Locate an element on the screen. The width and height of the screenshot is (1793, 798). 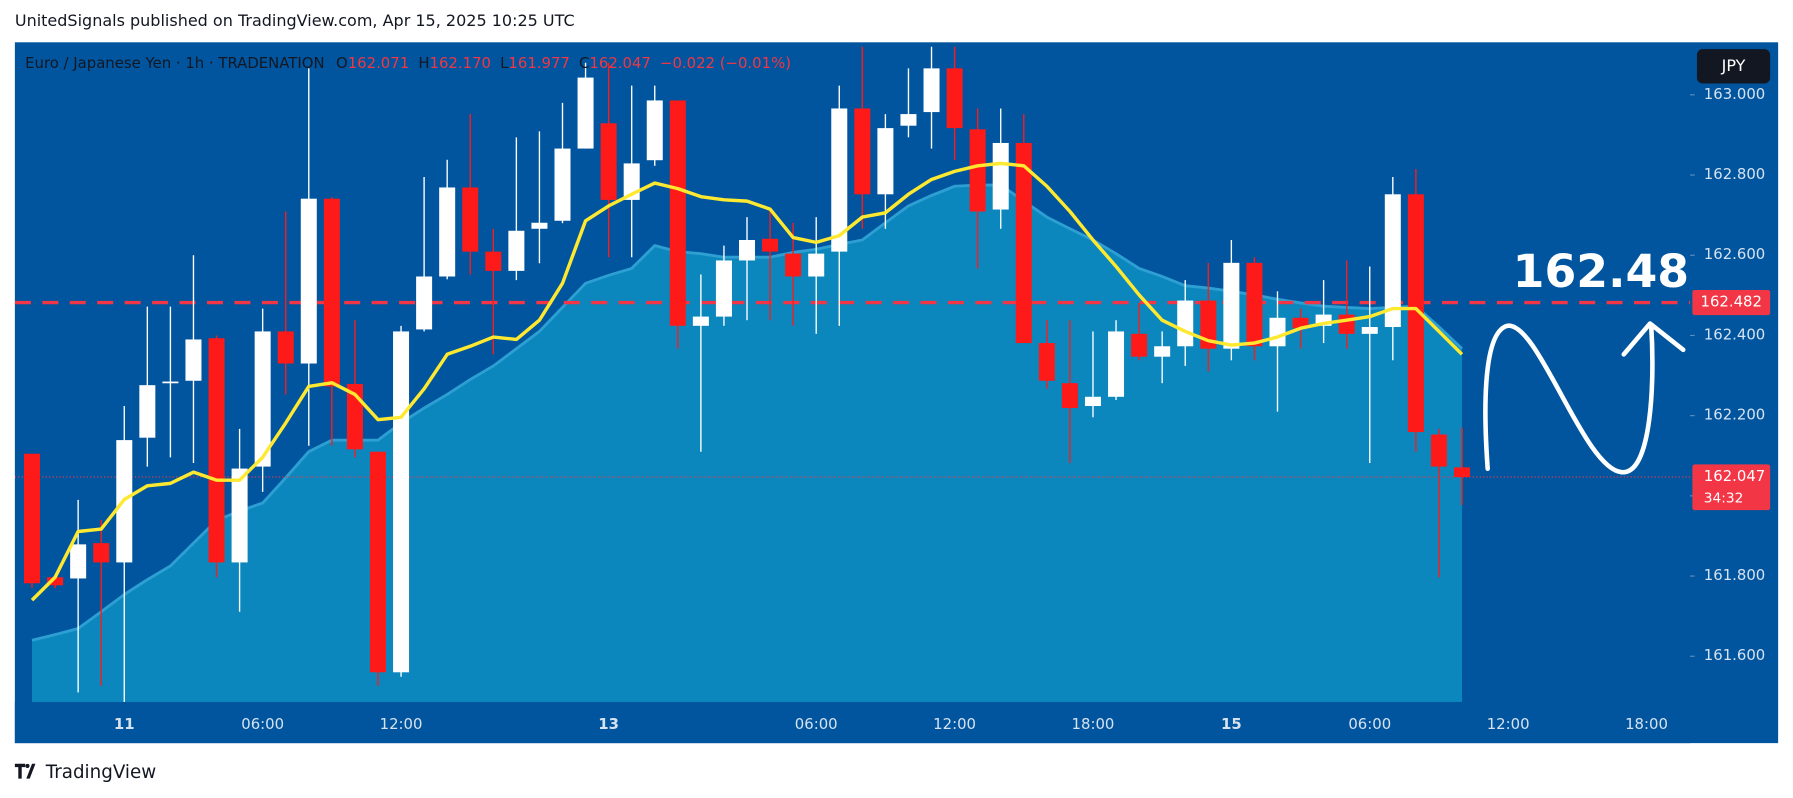
price-line-tag is located at coordinates (1731, 302).